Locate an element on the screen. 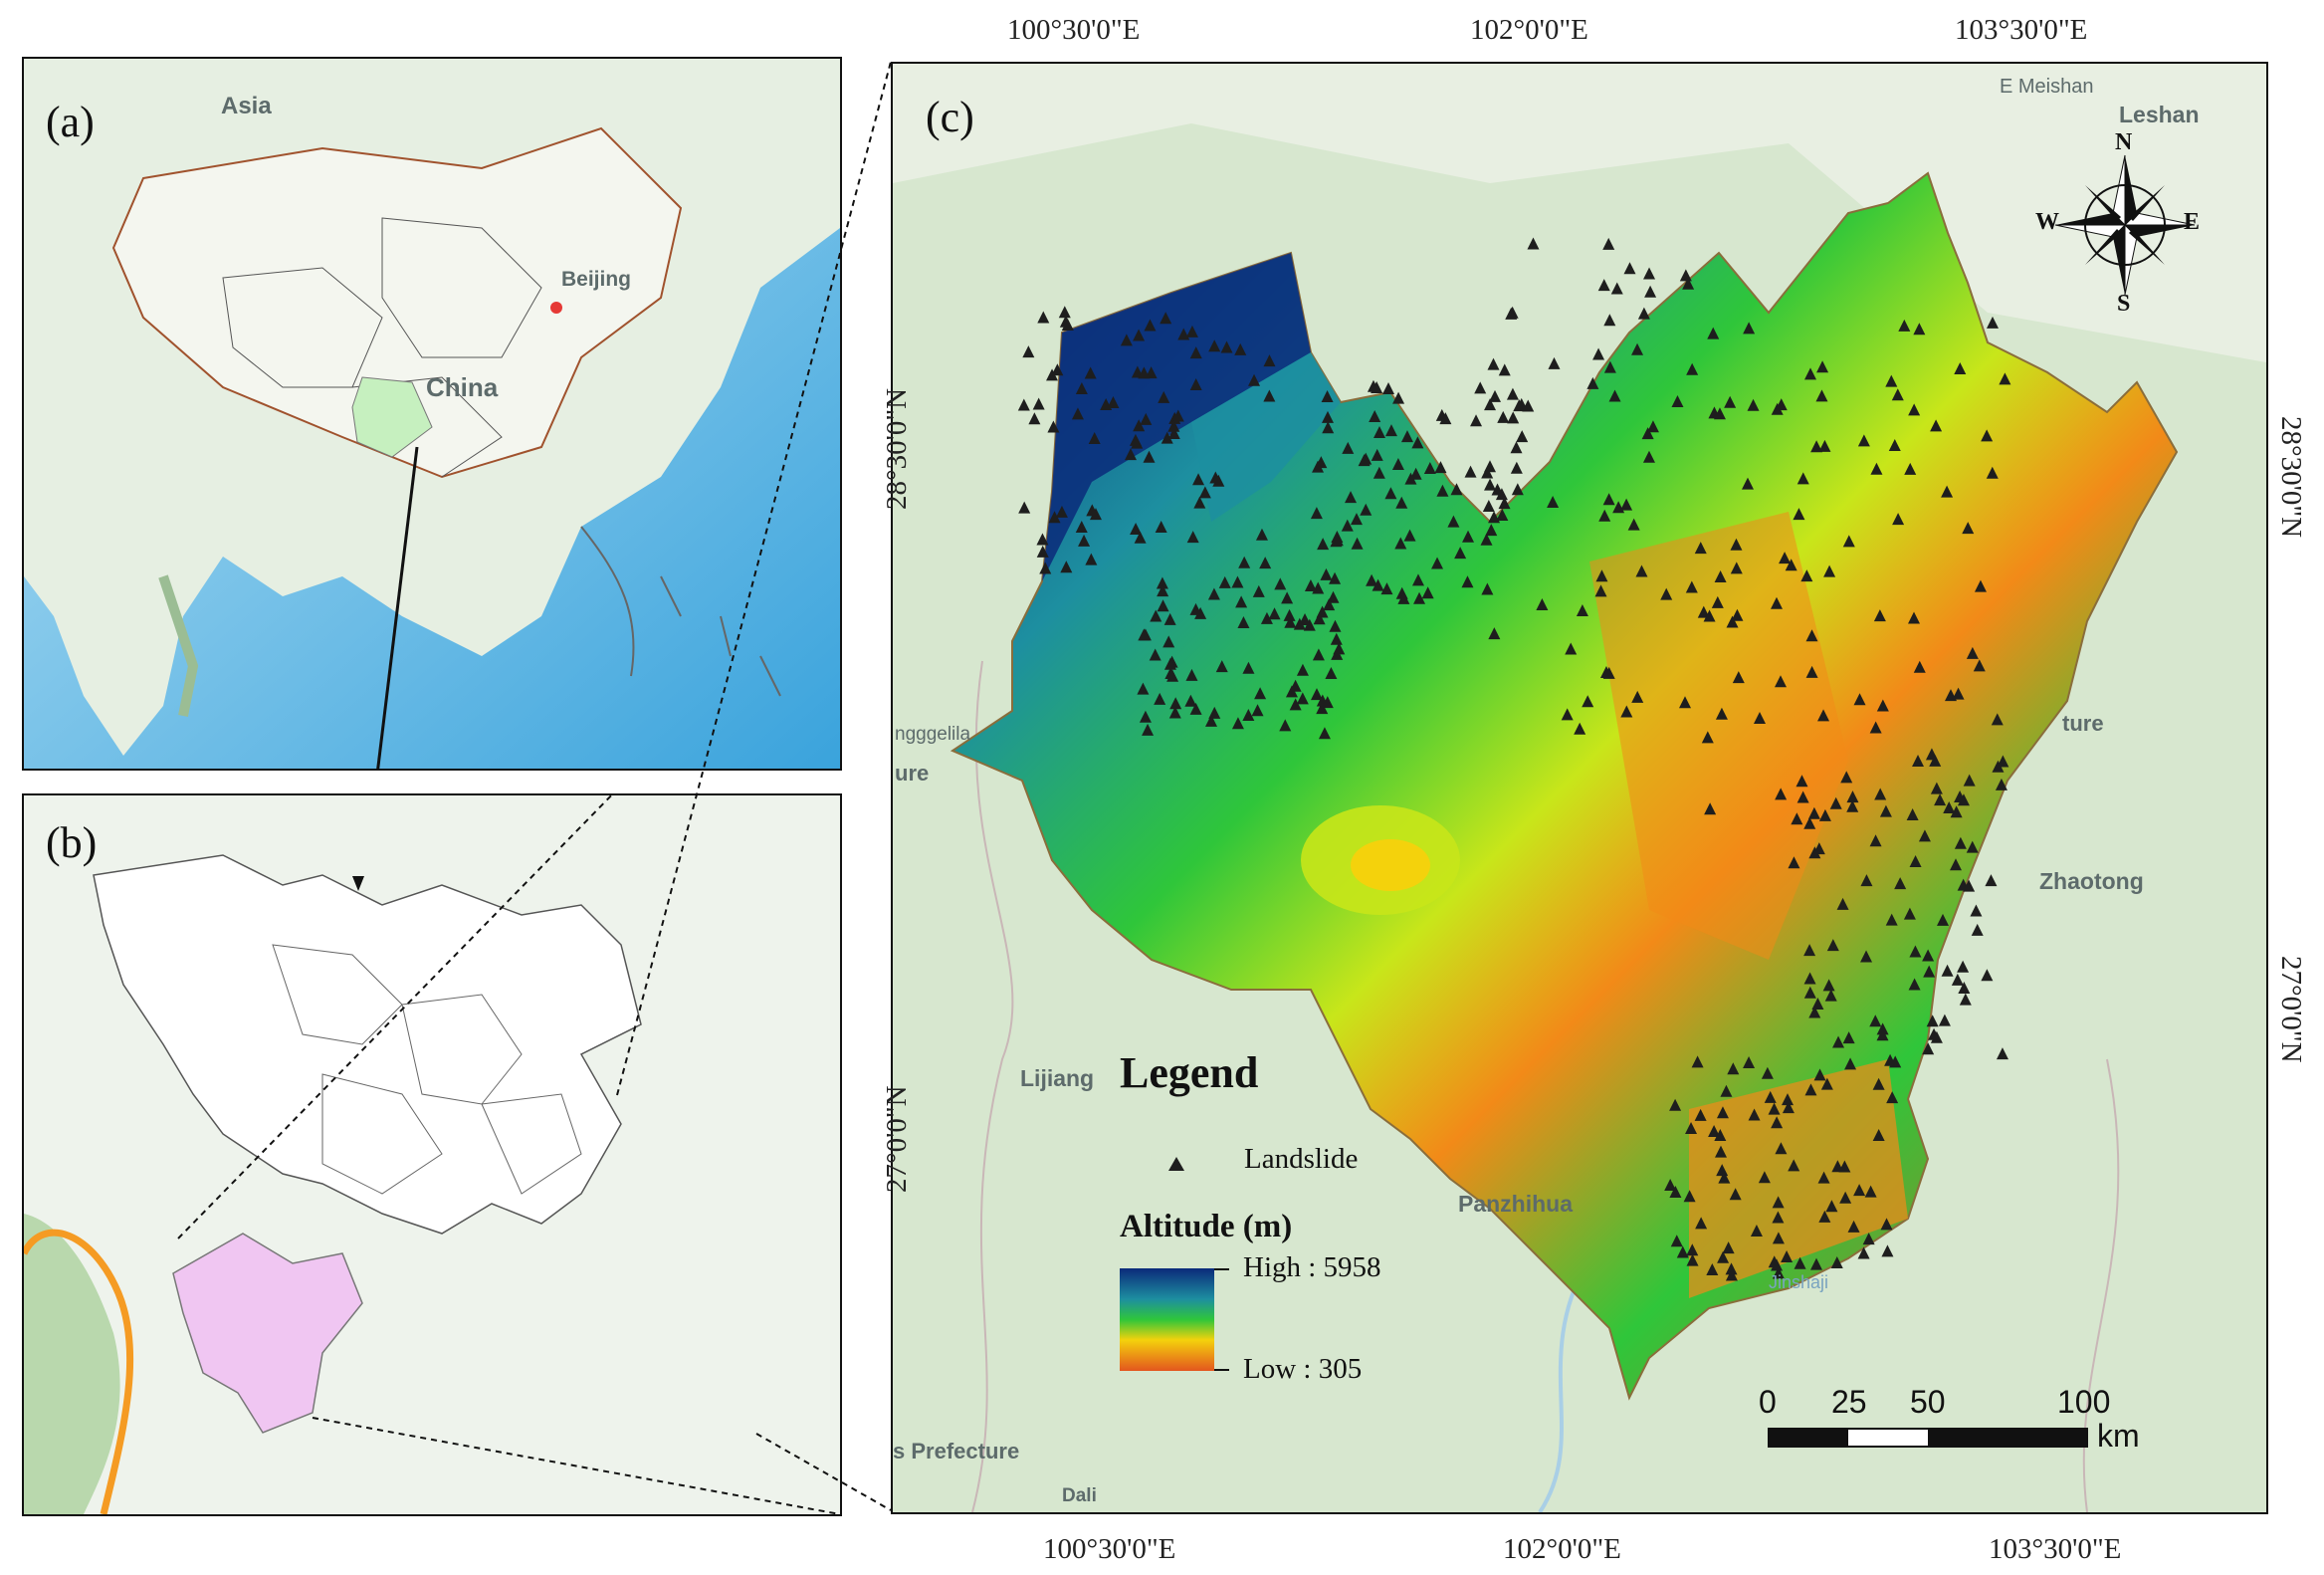 Image resolution: width=2324 pixels, height=1575 pixels. label-prefecture-left: ure is located at coordinates (912, 773).